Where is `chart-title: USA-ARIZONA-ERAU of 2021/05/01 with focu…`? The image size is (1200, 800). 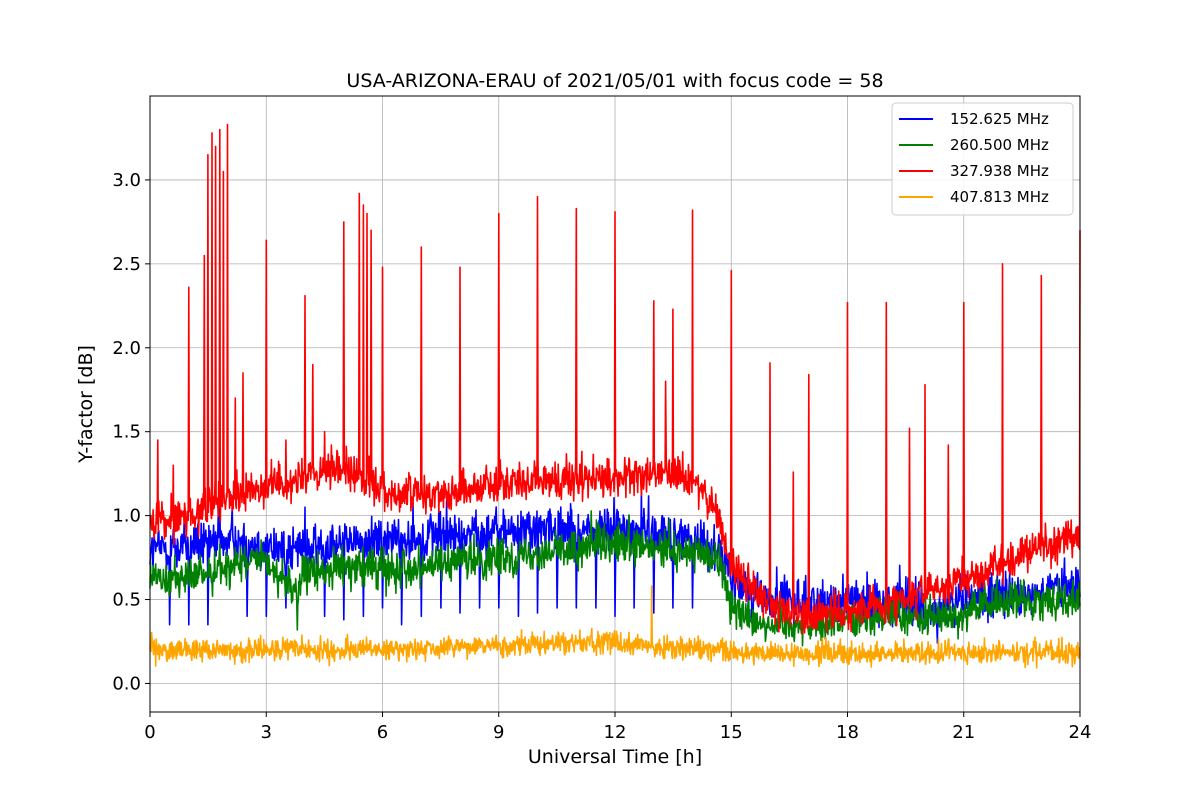
chart-title: USA-ARIZONA-ERAU of 2021/05/01 with focu… is located at coordinates (614, 81).